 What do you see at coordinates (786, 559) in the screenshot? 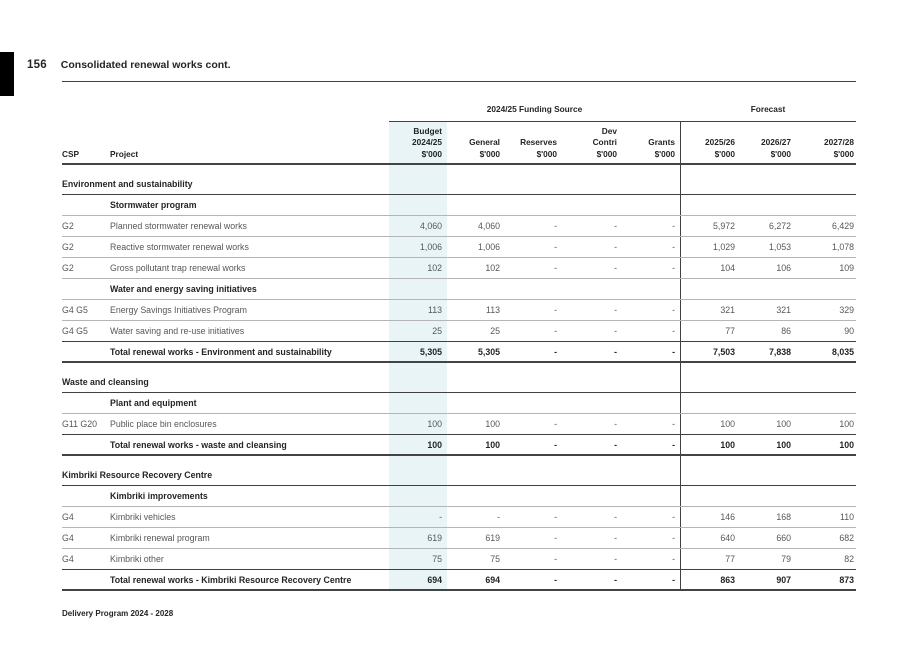
I see `value-fy2026_27: 79` at bounding box center [786, 559].